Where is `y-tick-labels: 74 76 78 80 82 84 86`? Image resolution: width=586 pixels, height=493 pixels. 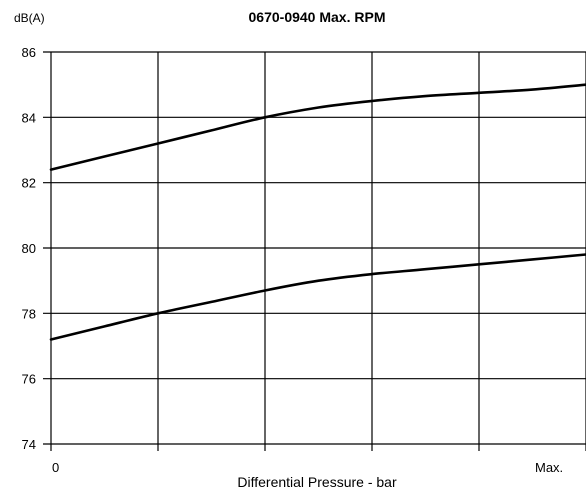
y-tick-labels: 74 76 78 80 82 84 86 is located at coordinates (29, 248).